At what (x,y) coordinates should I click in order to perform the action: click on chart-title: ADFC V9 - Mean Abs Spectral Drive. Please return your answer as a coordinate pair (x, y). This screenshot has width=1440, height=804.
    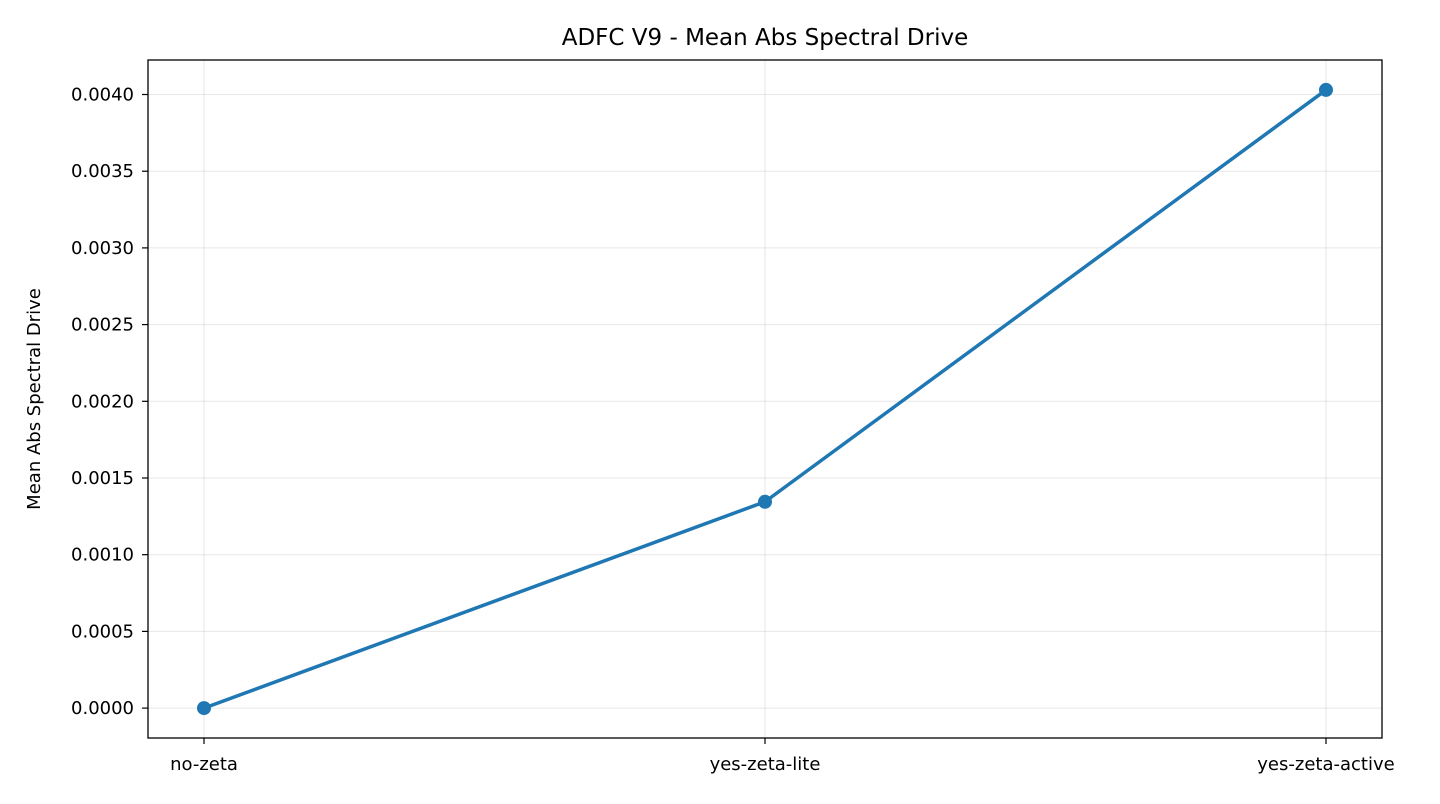
    Looking at the image, I should click on (765, 38).